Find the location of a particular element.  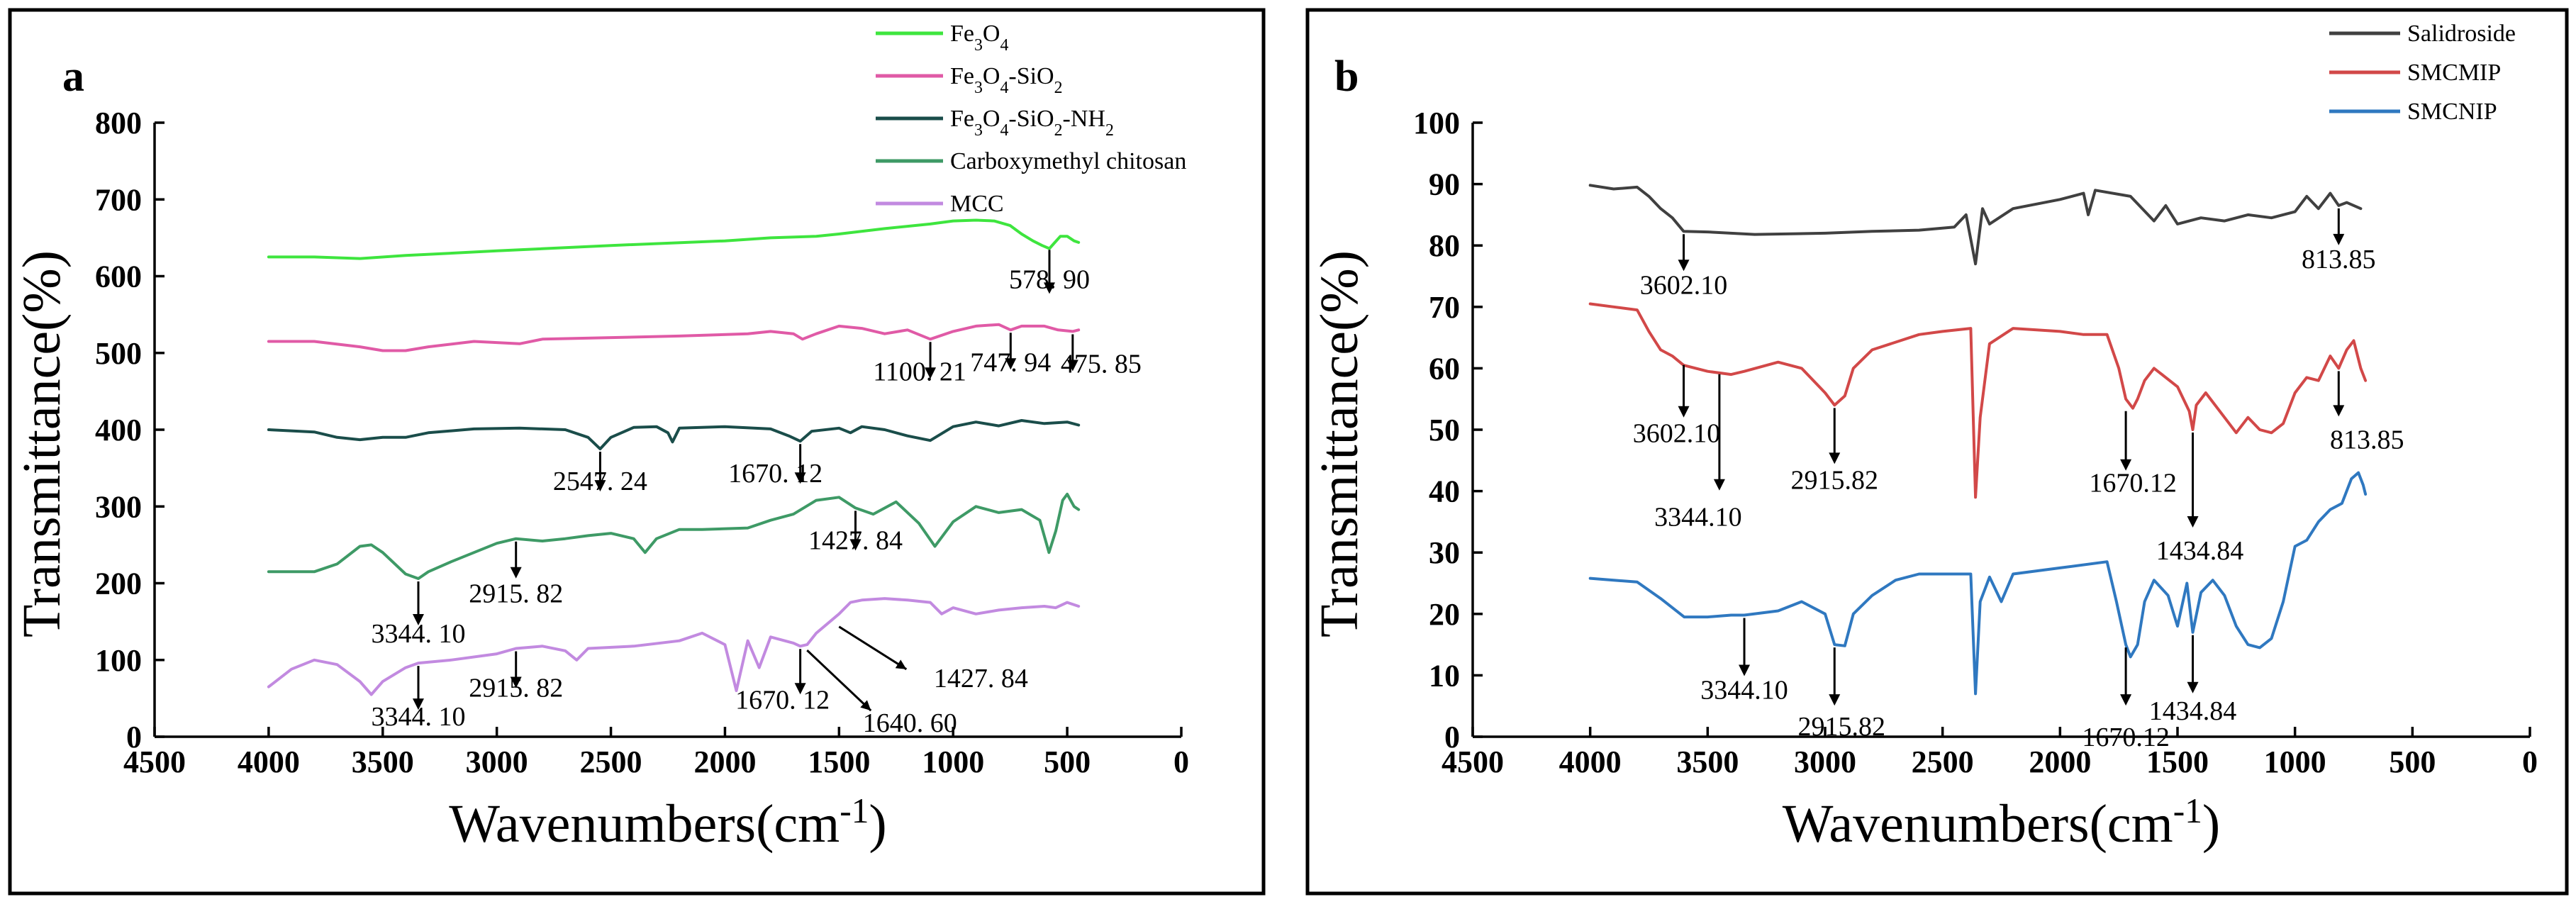

peak-label: 2915. 82 is located at coordinates (516, 594).